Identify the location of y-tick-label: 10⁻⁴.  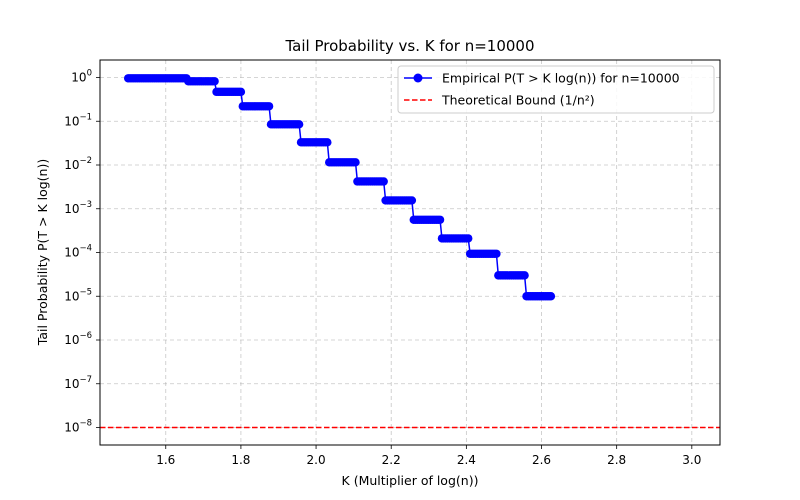
(78, 252).